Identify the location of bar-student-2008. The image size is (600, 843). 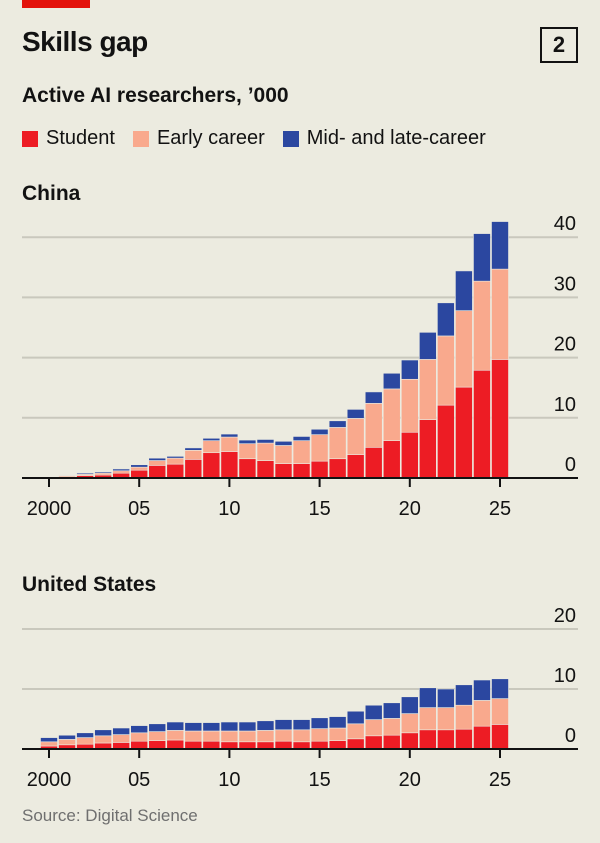
(193, 745).